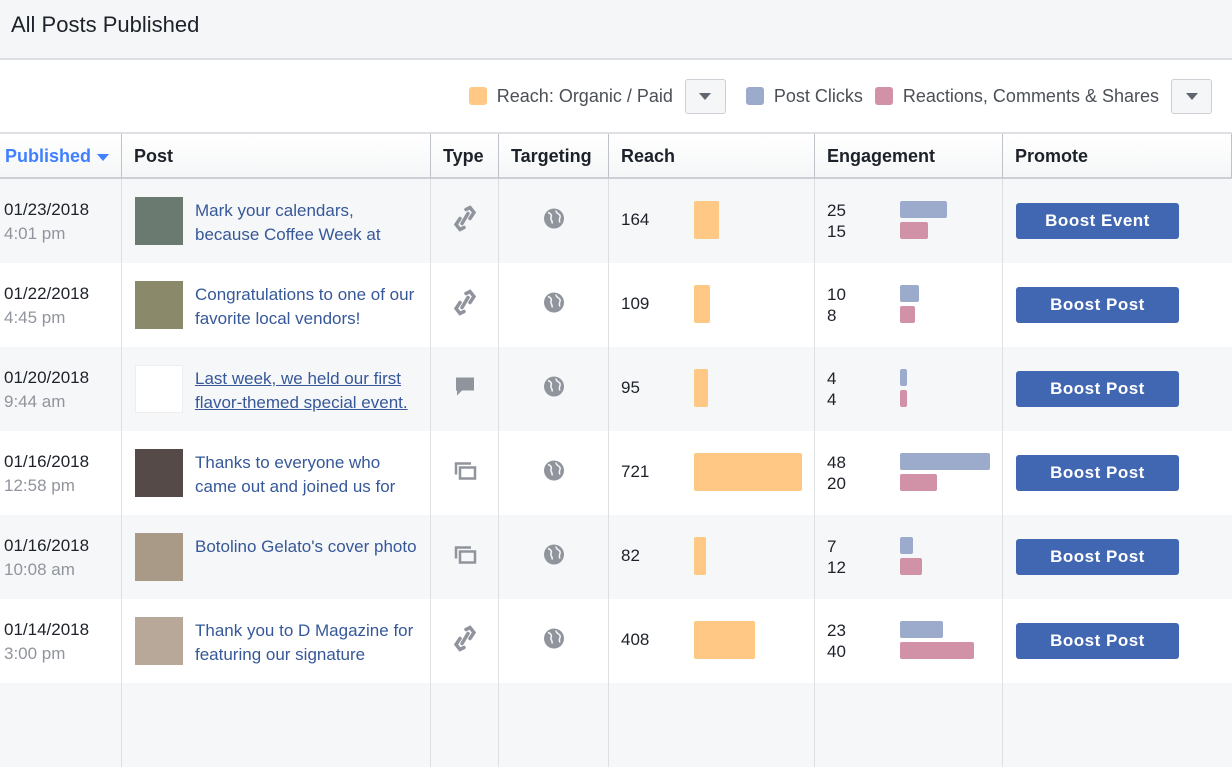  What do you see at coordinates (909, 557) in the screenshot?
I see `engagement-cell: 7 12` at bounding box center [909, 557].